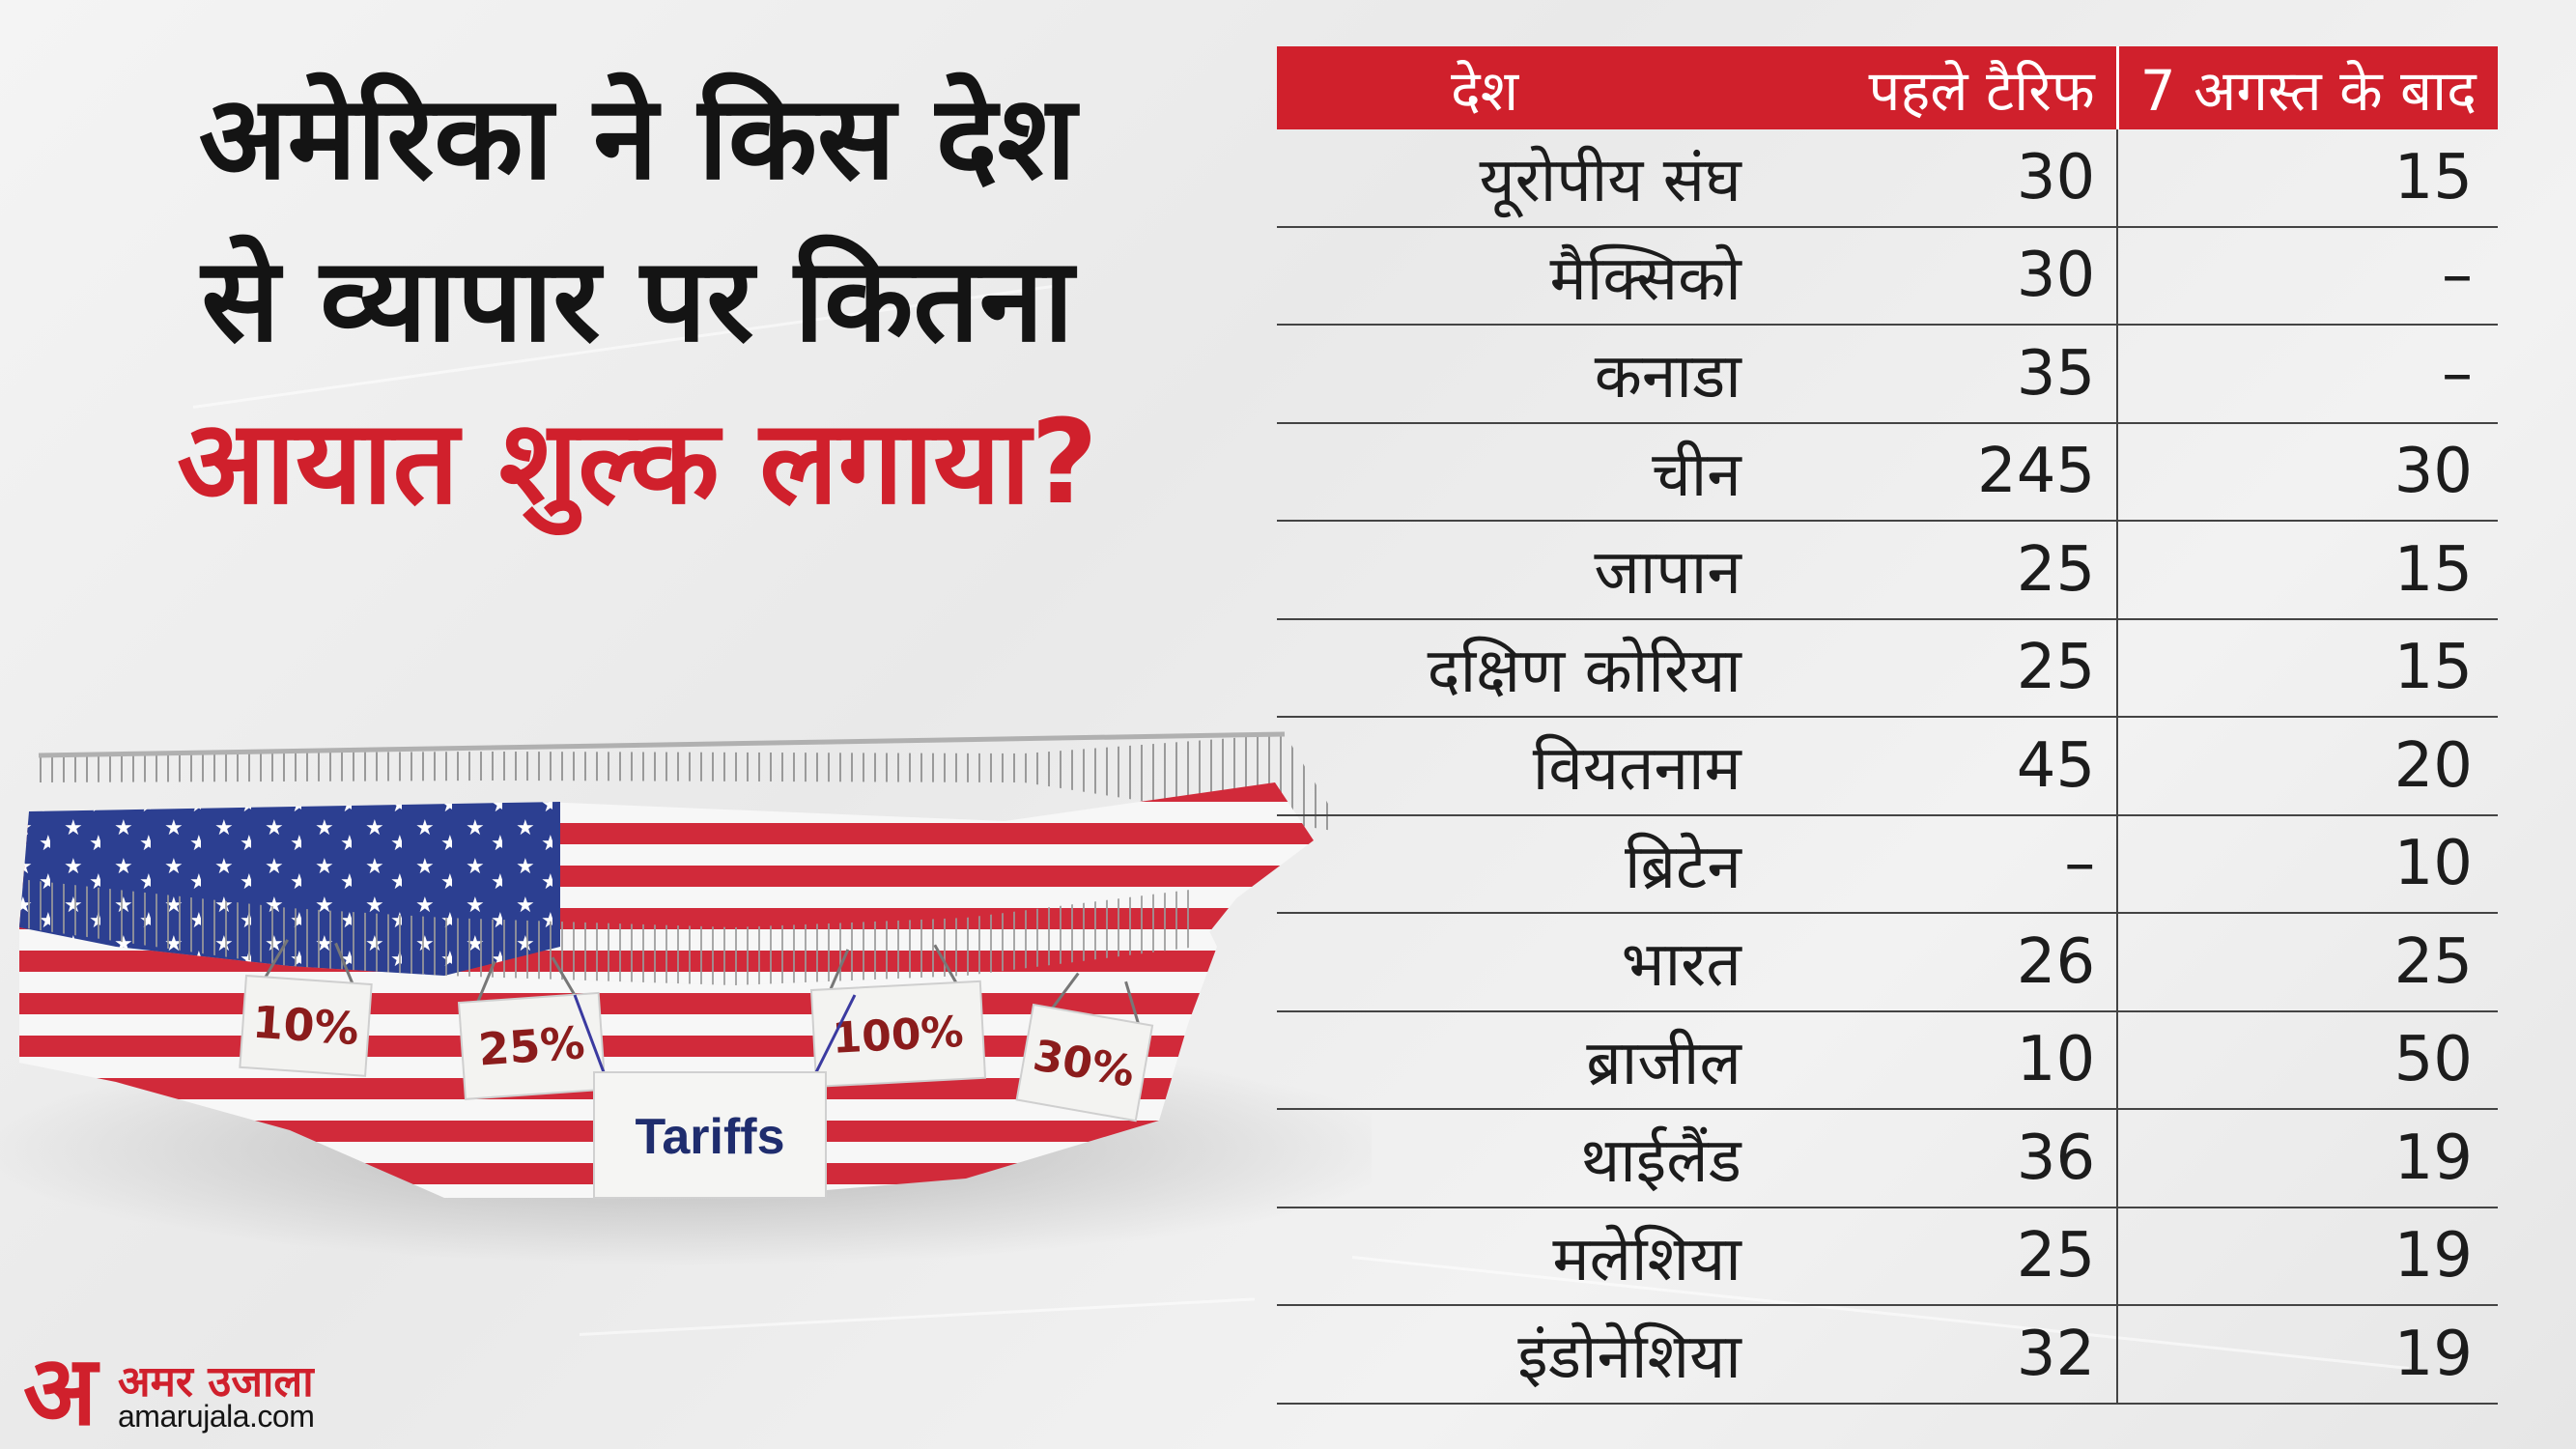  I want to click on front-fence, so click(608, 932).